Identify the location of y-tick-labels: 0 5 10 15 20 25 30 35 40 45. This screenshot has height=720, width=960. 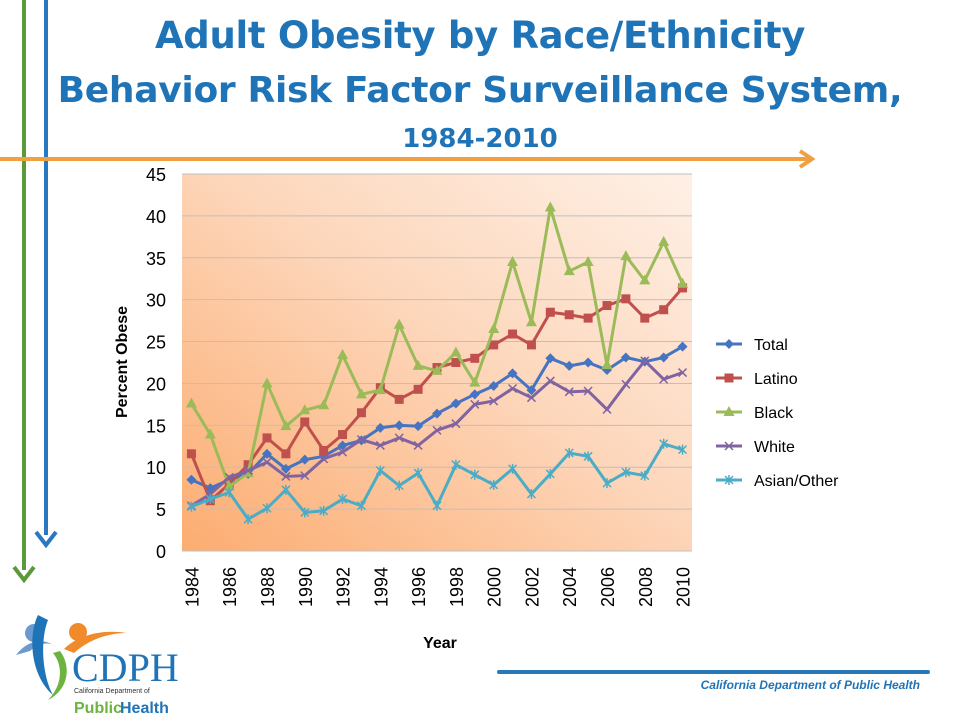
(156, 363).